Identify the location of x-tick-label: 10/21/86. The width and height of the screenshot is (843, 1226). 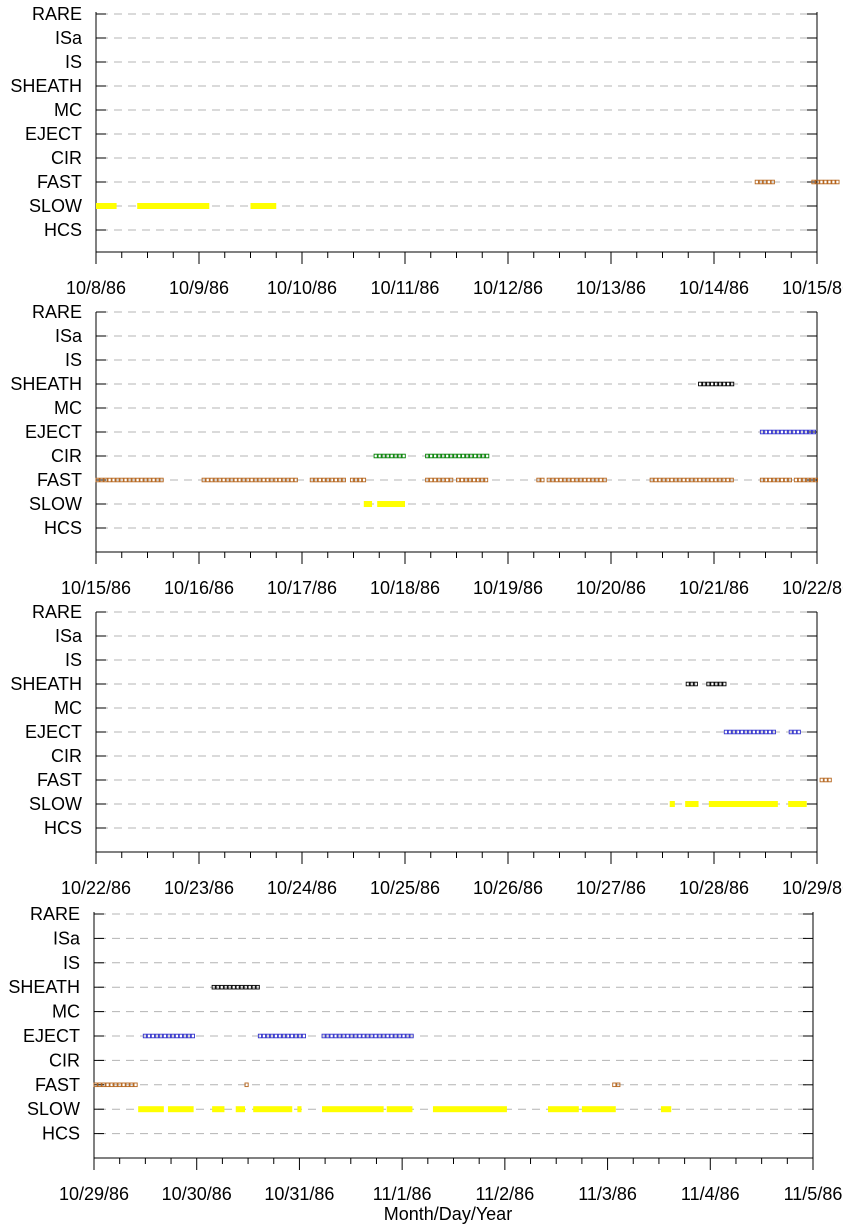
(714, 588).